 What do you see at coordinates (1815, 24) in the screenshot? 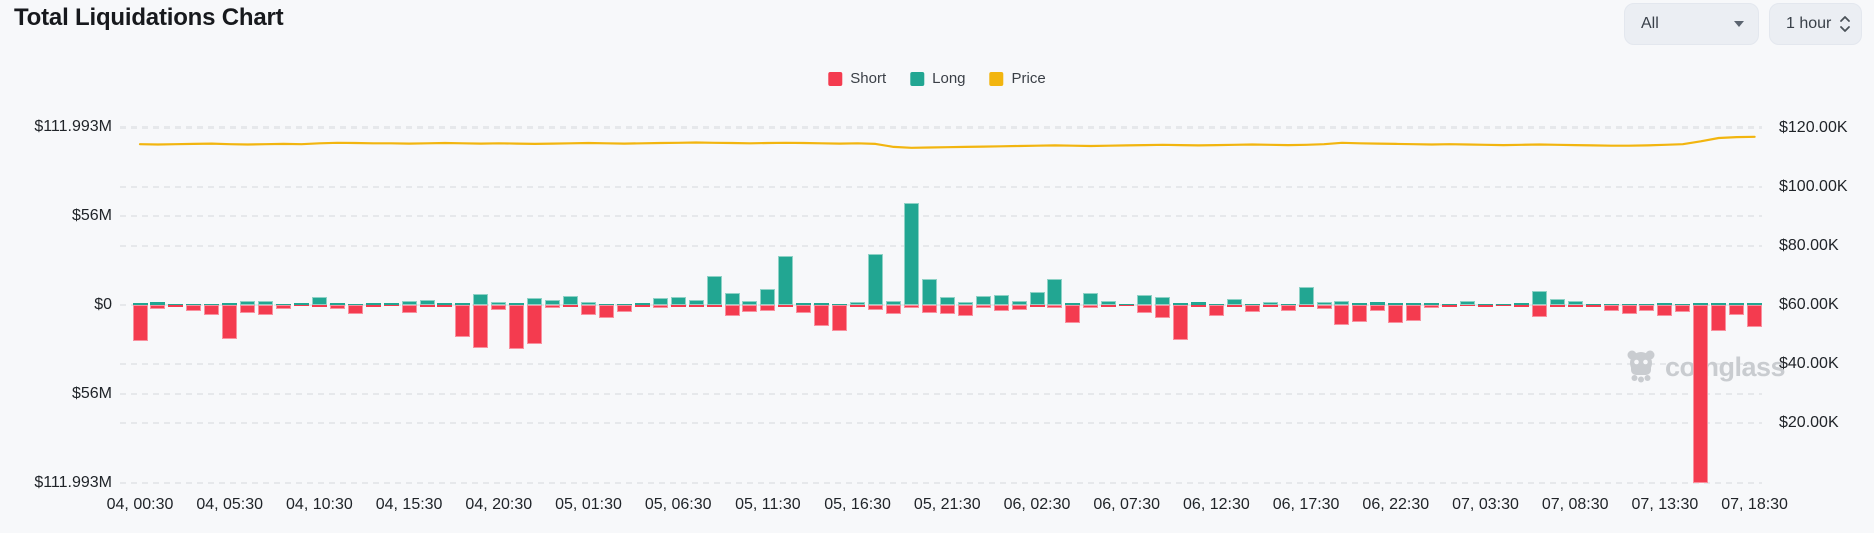
I see `interval-selector: 1 hour` at bounding box center [1815, 24].